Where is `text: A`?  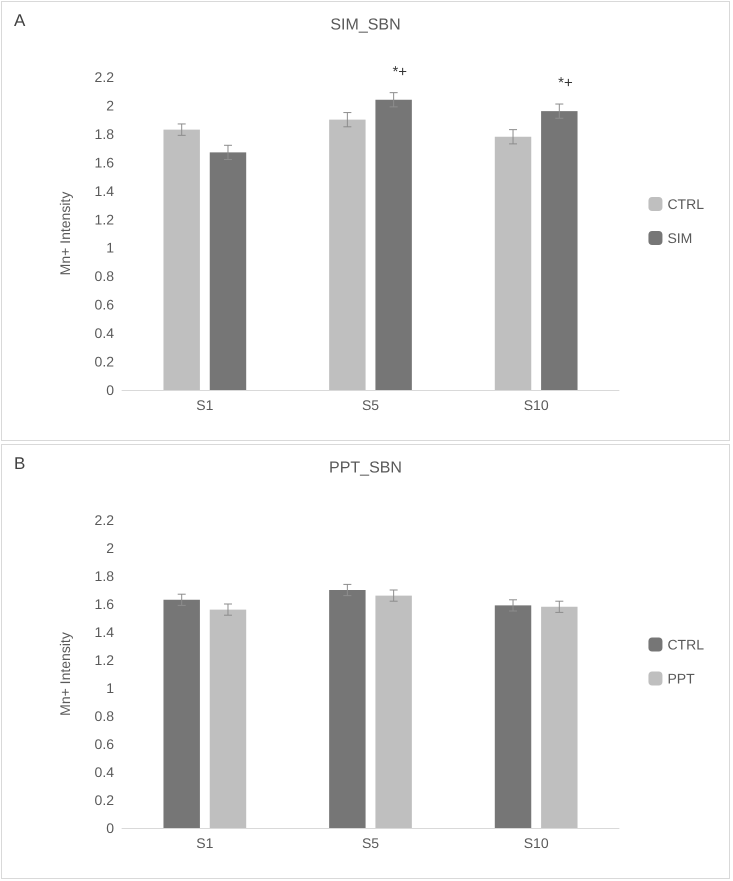
text: A is located at coordinates (20, 20).